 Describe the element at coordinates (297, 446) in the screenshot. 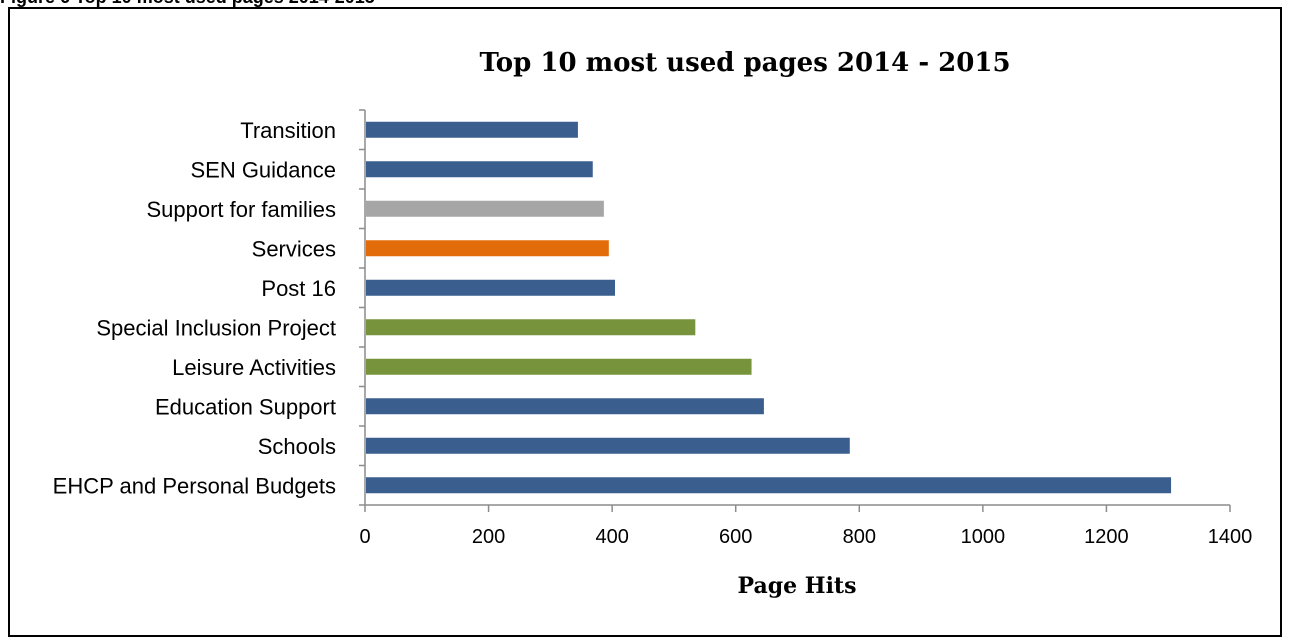

I see `category-label: Schools` at that location.